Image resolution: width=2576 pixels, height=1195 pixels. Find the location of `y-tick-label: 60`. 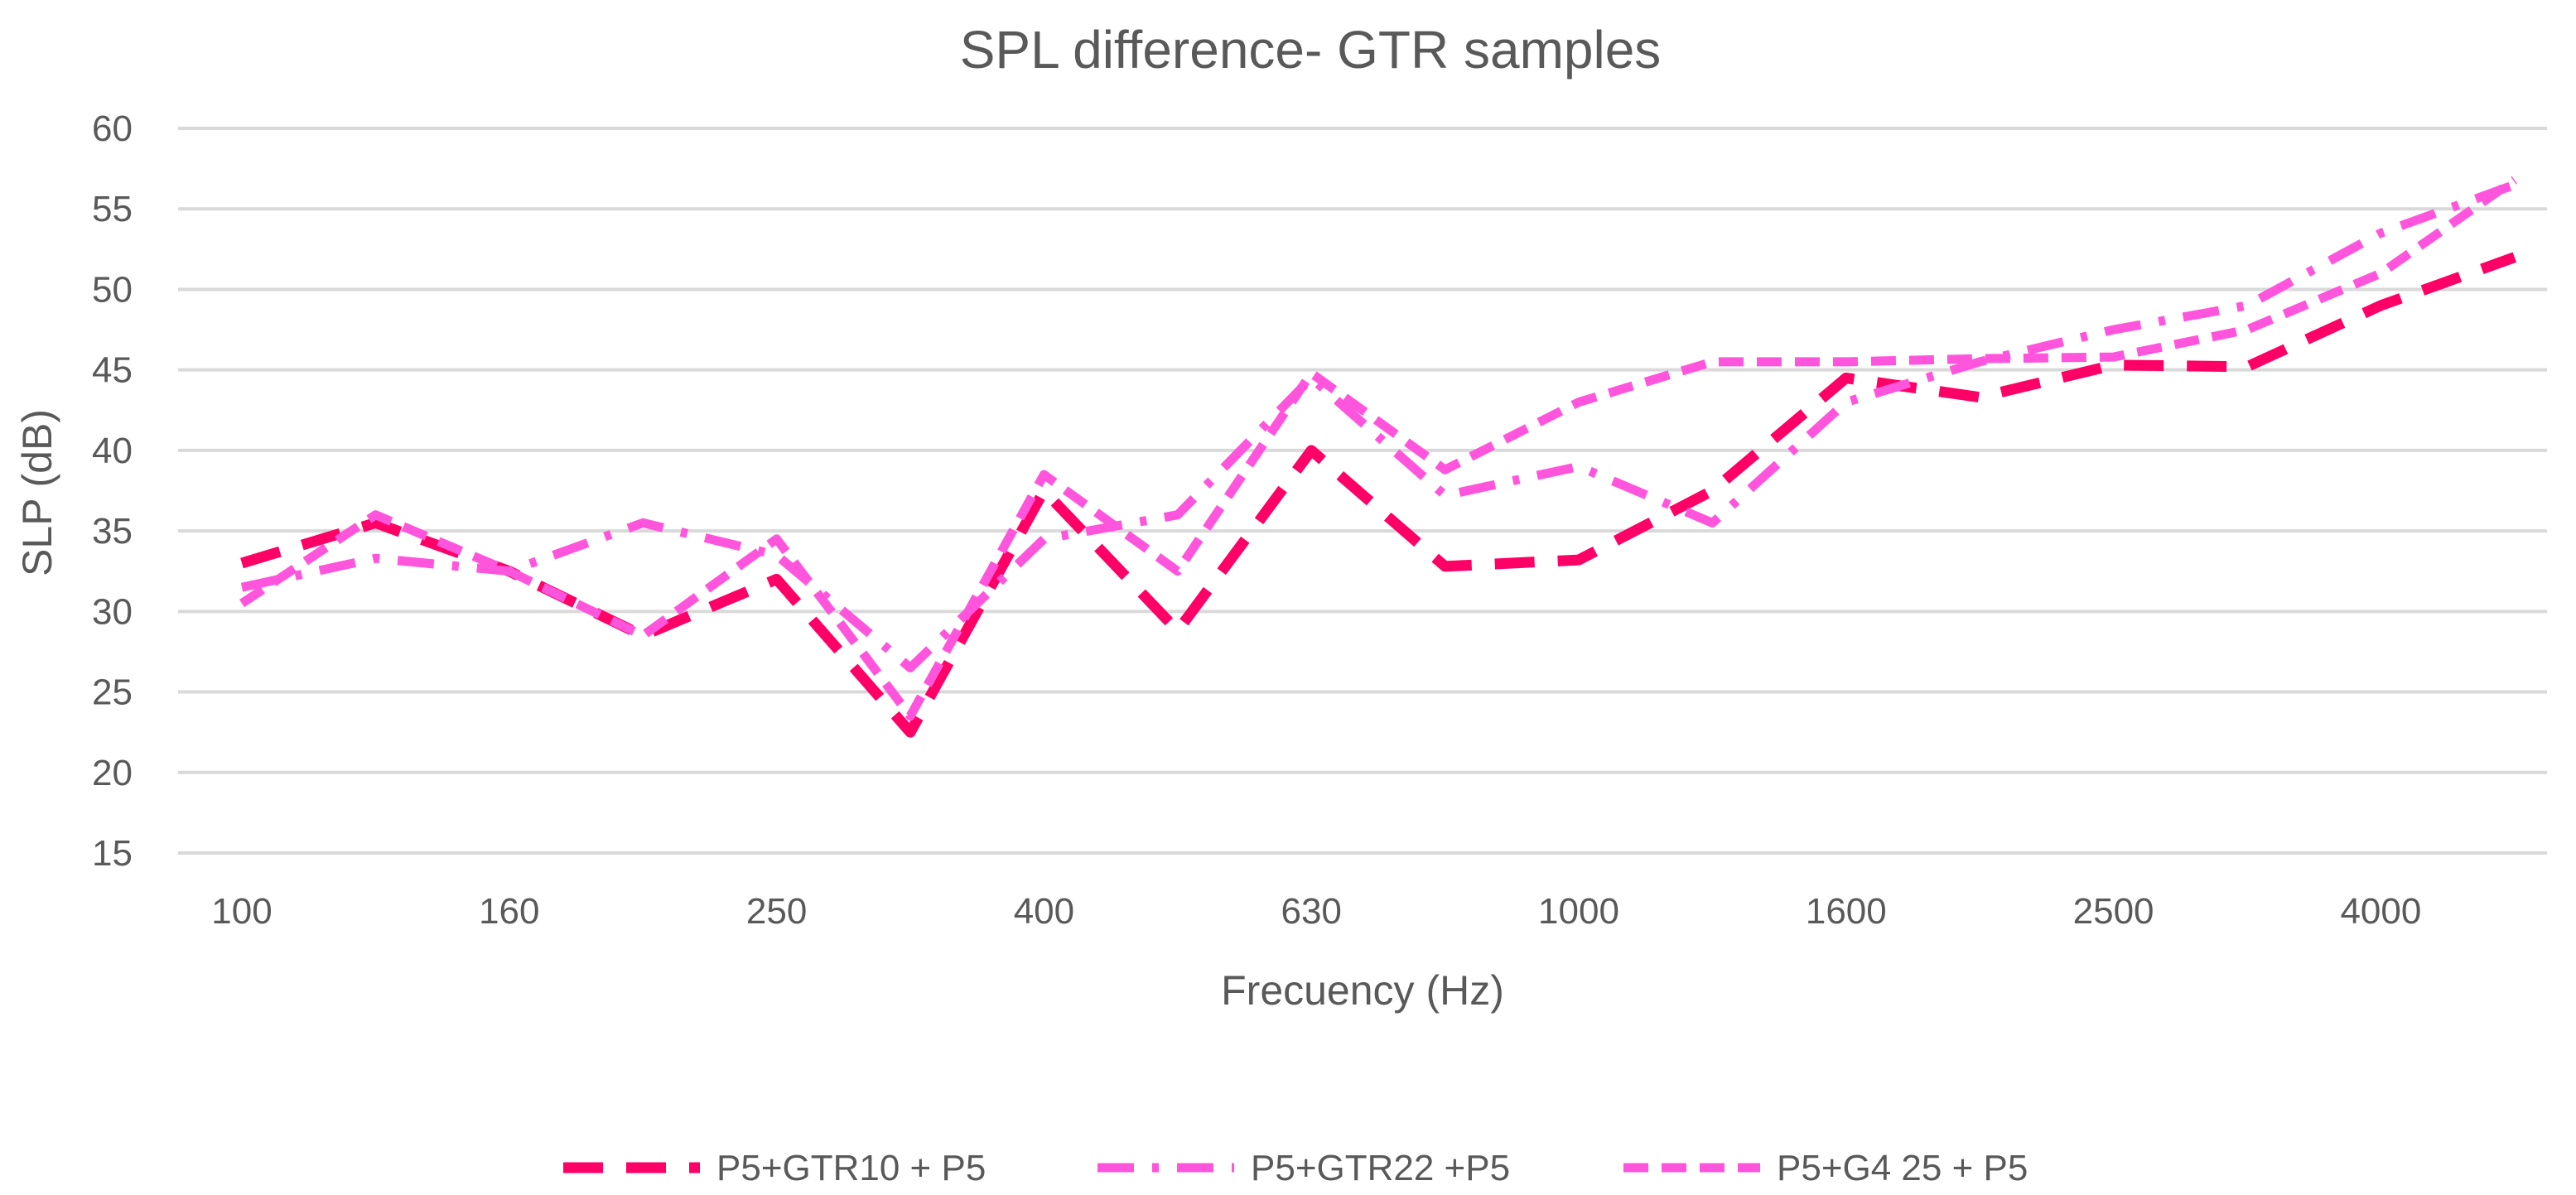

y-tick-label: 60 is located at coordinates (112, 128).